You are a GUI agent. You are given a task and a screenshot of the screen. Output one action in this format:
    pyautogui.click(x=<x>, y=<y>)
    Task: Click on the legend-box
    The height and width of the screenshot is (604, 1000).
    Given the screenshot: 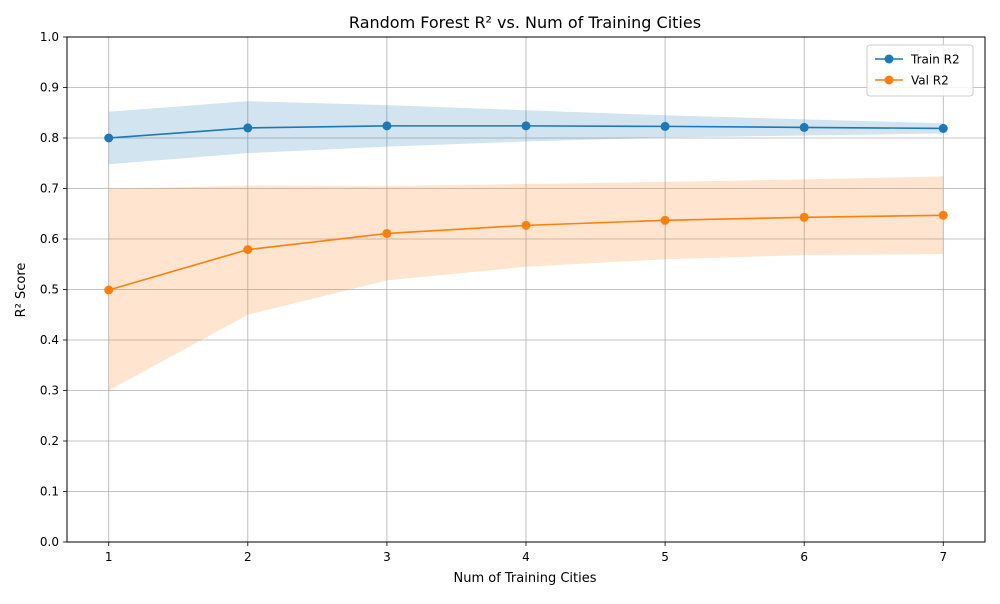 What is the action you would take?
    pyautogui.click(x=920, y=70)
    